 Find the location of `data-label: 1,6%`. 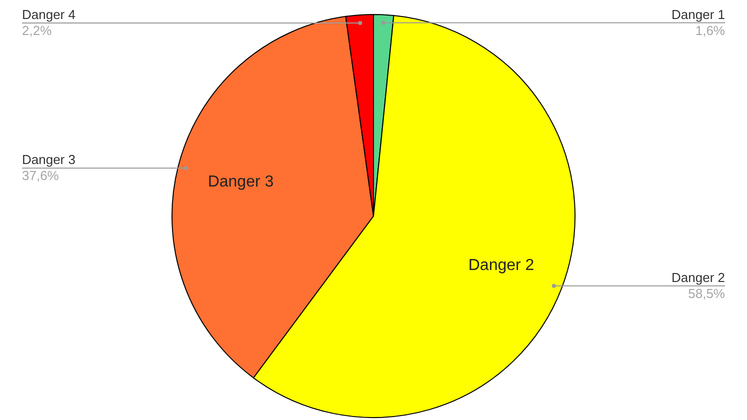

data-label: 1,6% is located at coordinates (710, 30).